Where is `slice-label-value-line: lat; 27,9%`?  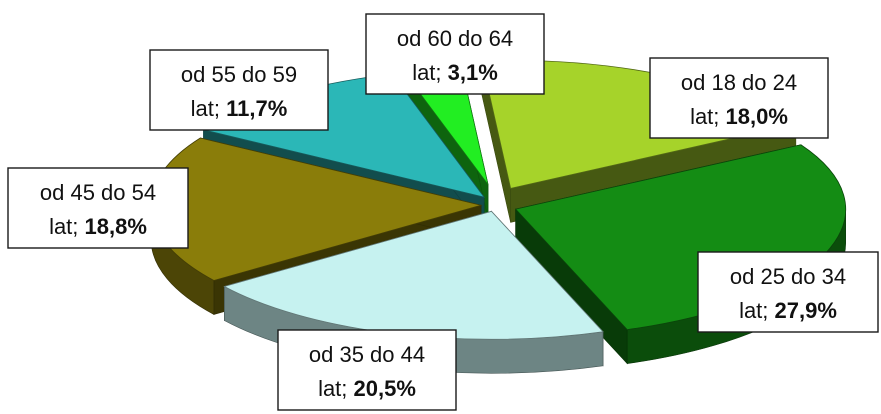
slice-label-value-line: lat; 27,9% is located at coordinates (788, 310).